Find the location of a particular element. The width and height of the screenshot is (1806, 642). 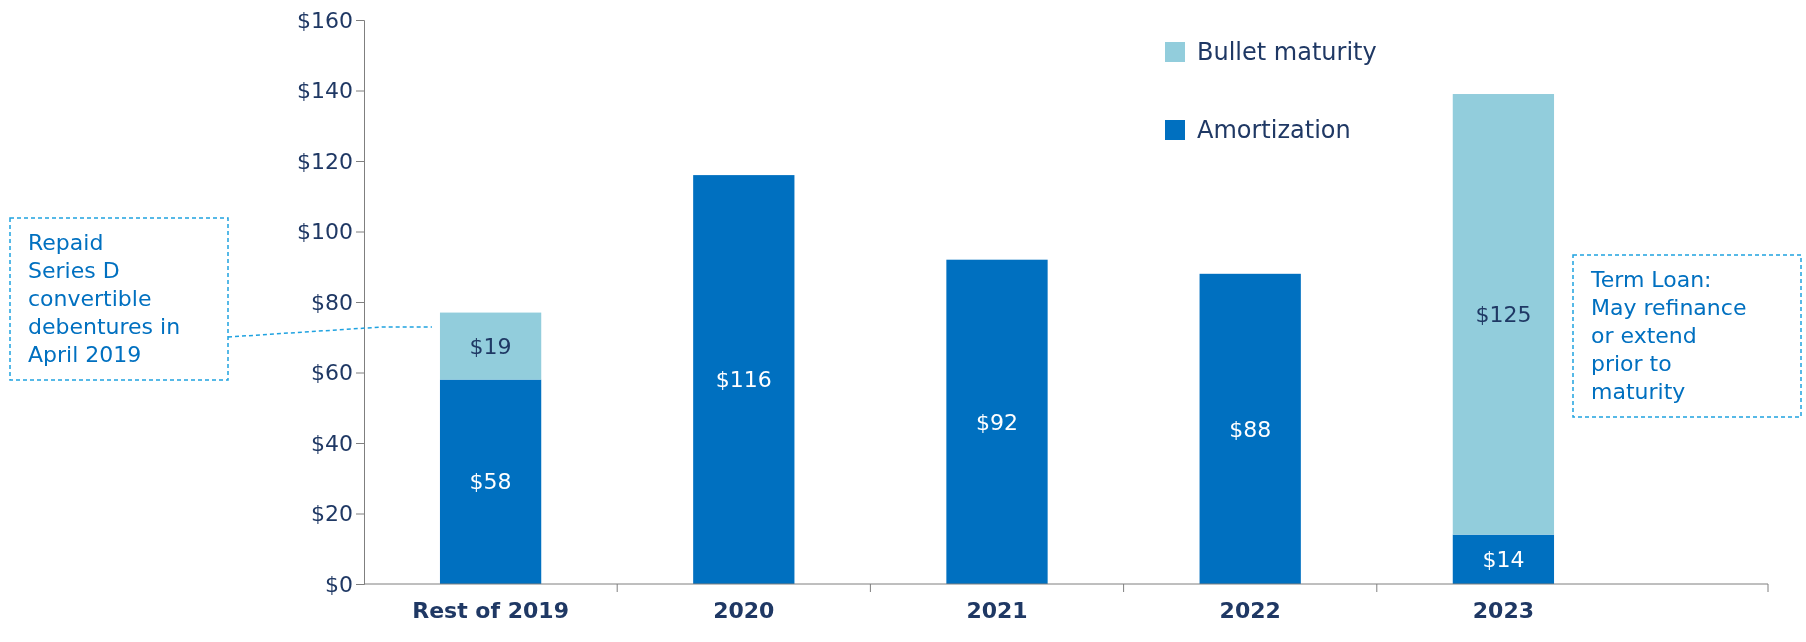

text: Repaid Series D convertible debentures in April 2019 is located at coordinates (104, 298).